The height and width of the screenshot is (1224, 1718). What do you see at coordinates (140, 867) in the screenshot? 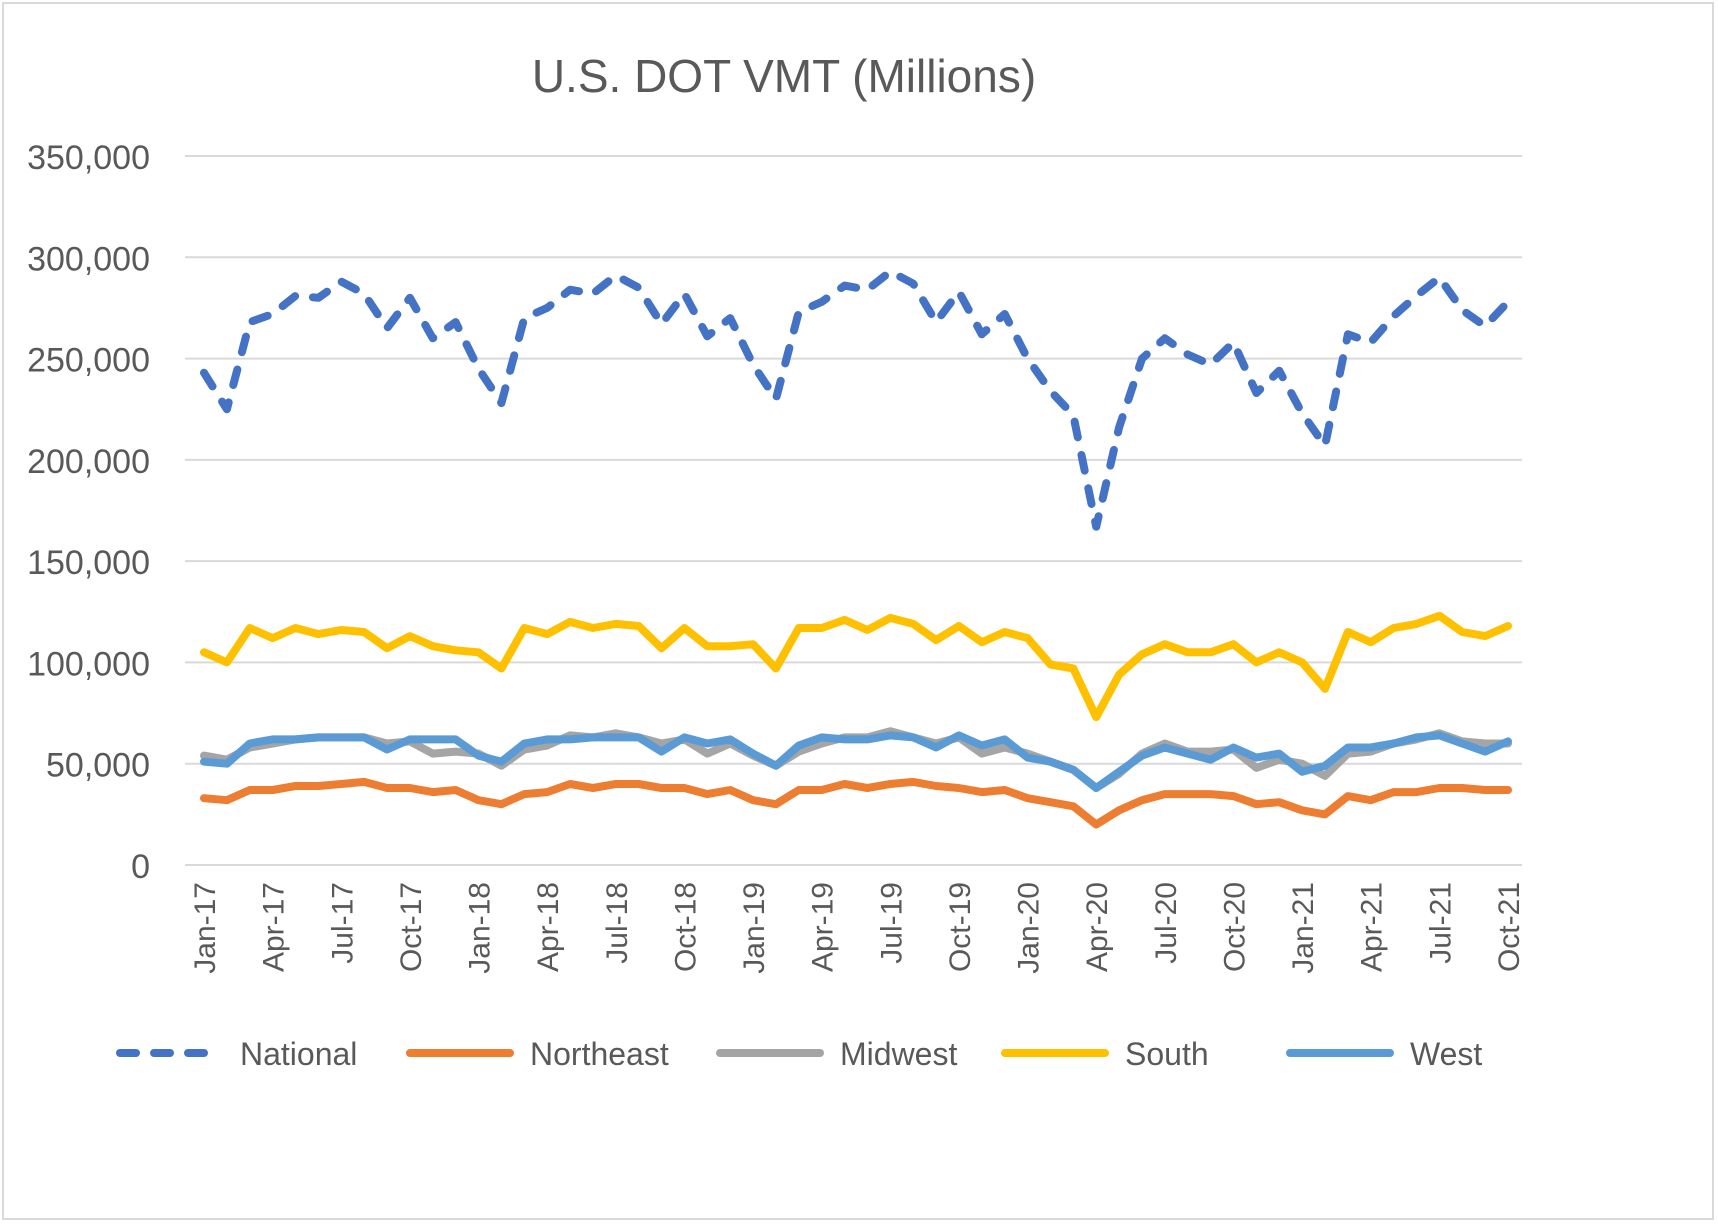
I see `y-tick-label: 0` at bounding box center [140, 867].